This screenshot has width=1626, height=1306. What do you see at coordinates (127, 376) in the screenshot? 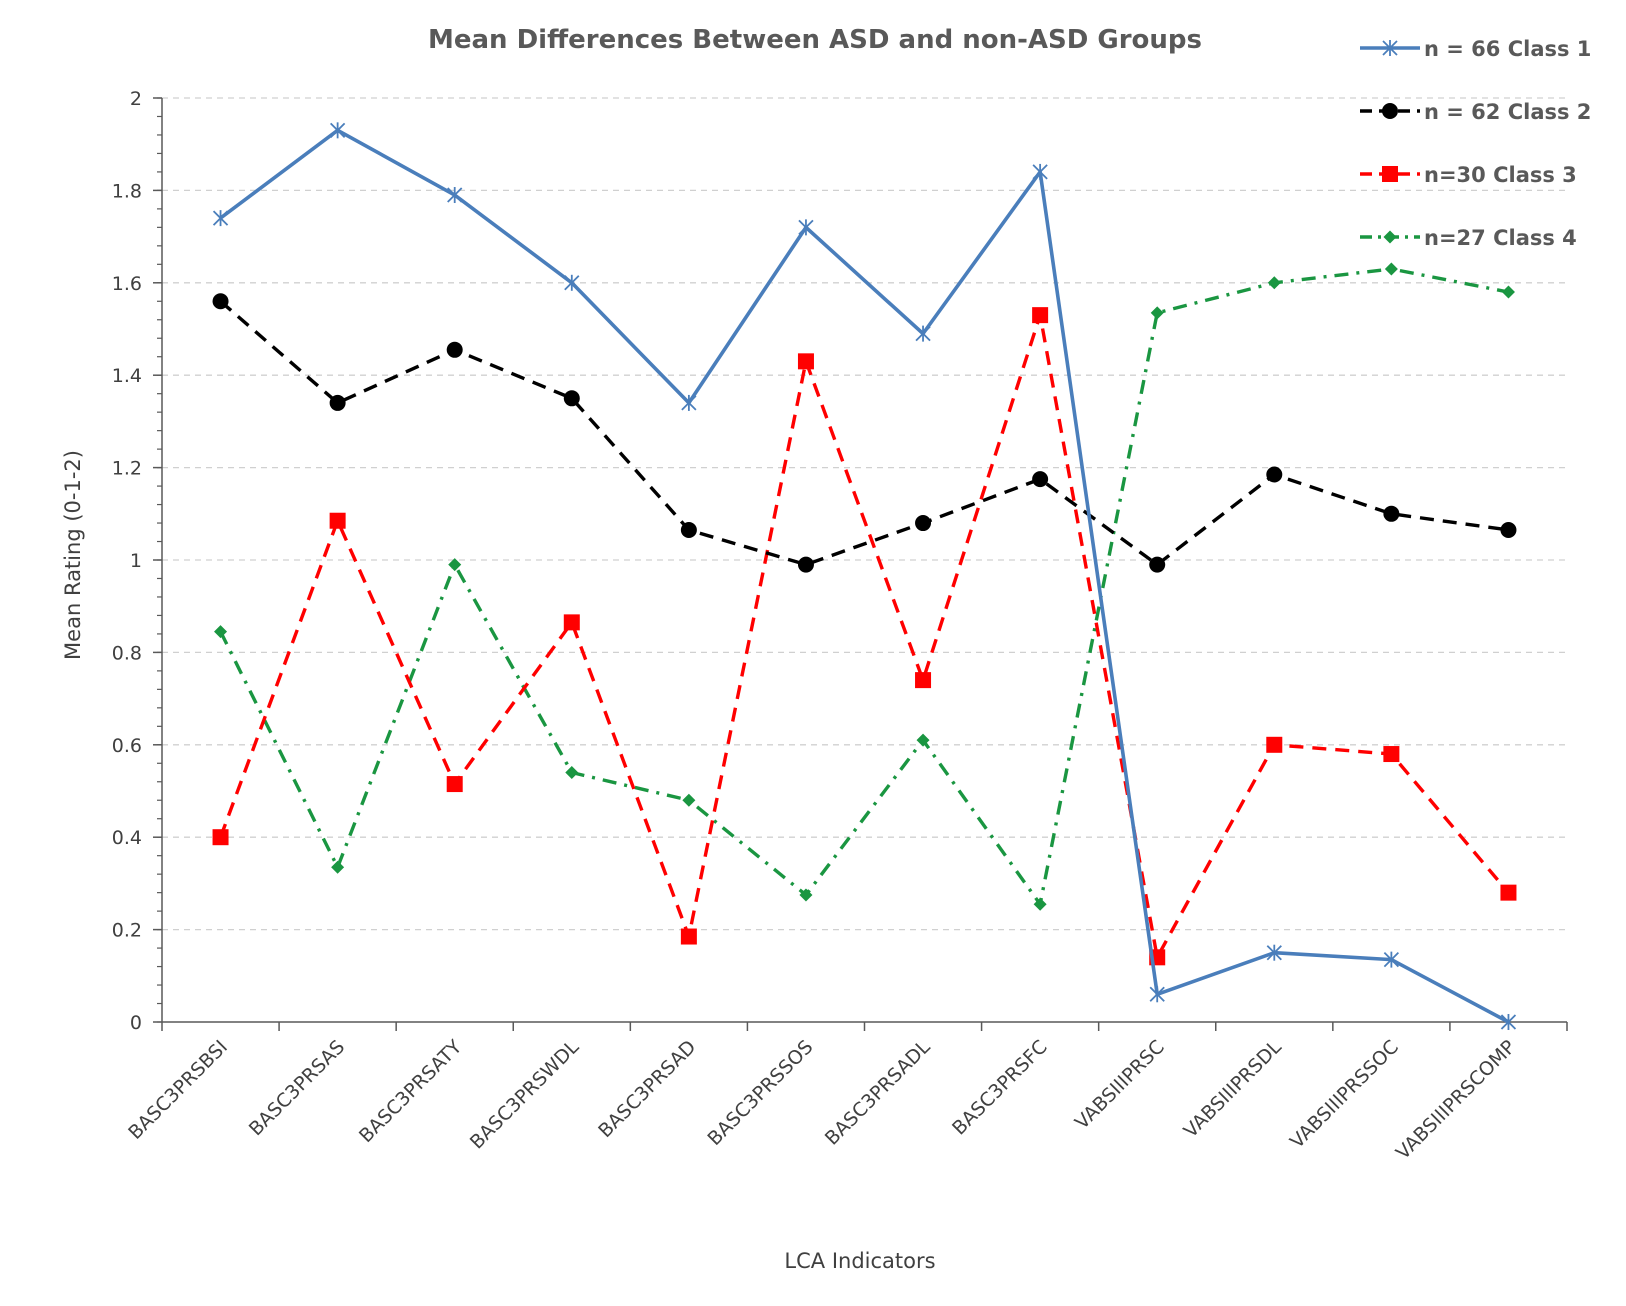
I see `y-tick-label: 1.4` at bounding box center [127, 376].